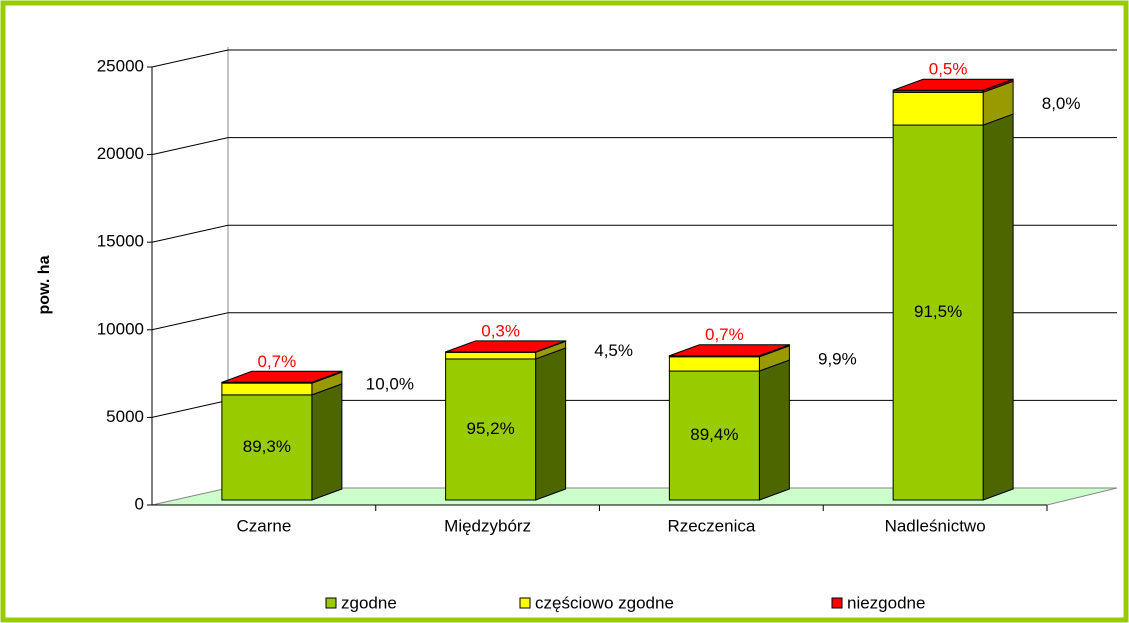 Image resolution: width=1129 pixels, height=623 pixels. I want to click on data-label: 0,5%, so click(948, 69).